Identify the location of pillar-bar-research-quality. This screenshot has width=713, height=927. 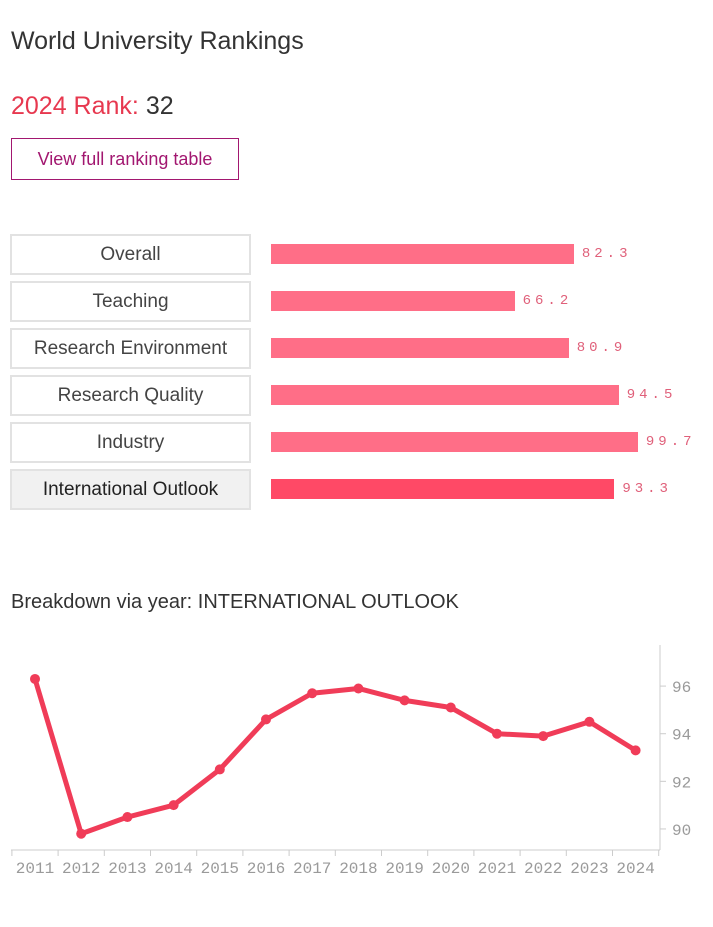
(445, 395).